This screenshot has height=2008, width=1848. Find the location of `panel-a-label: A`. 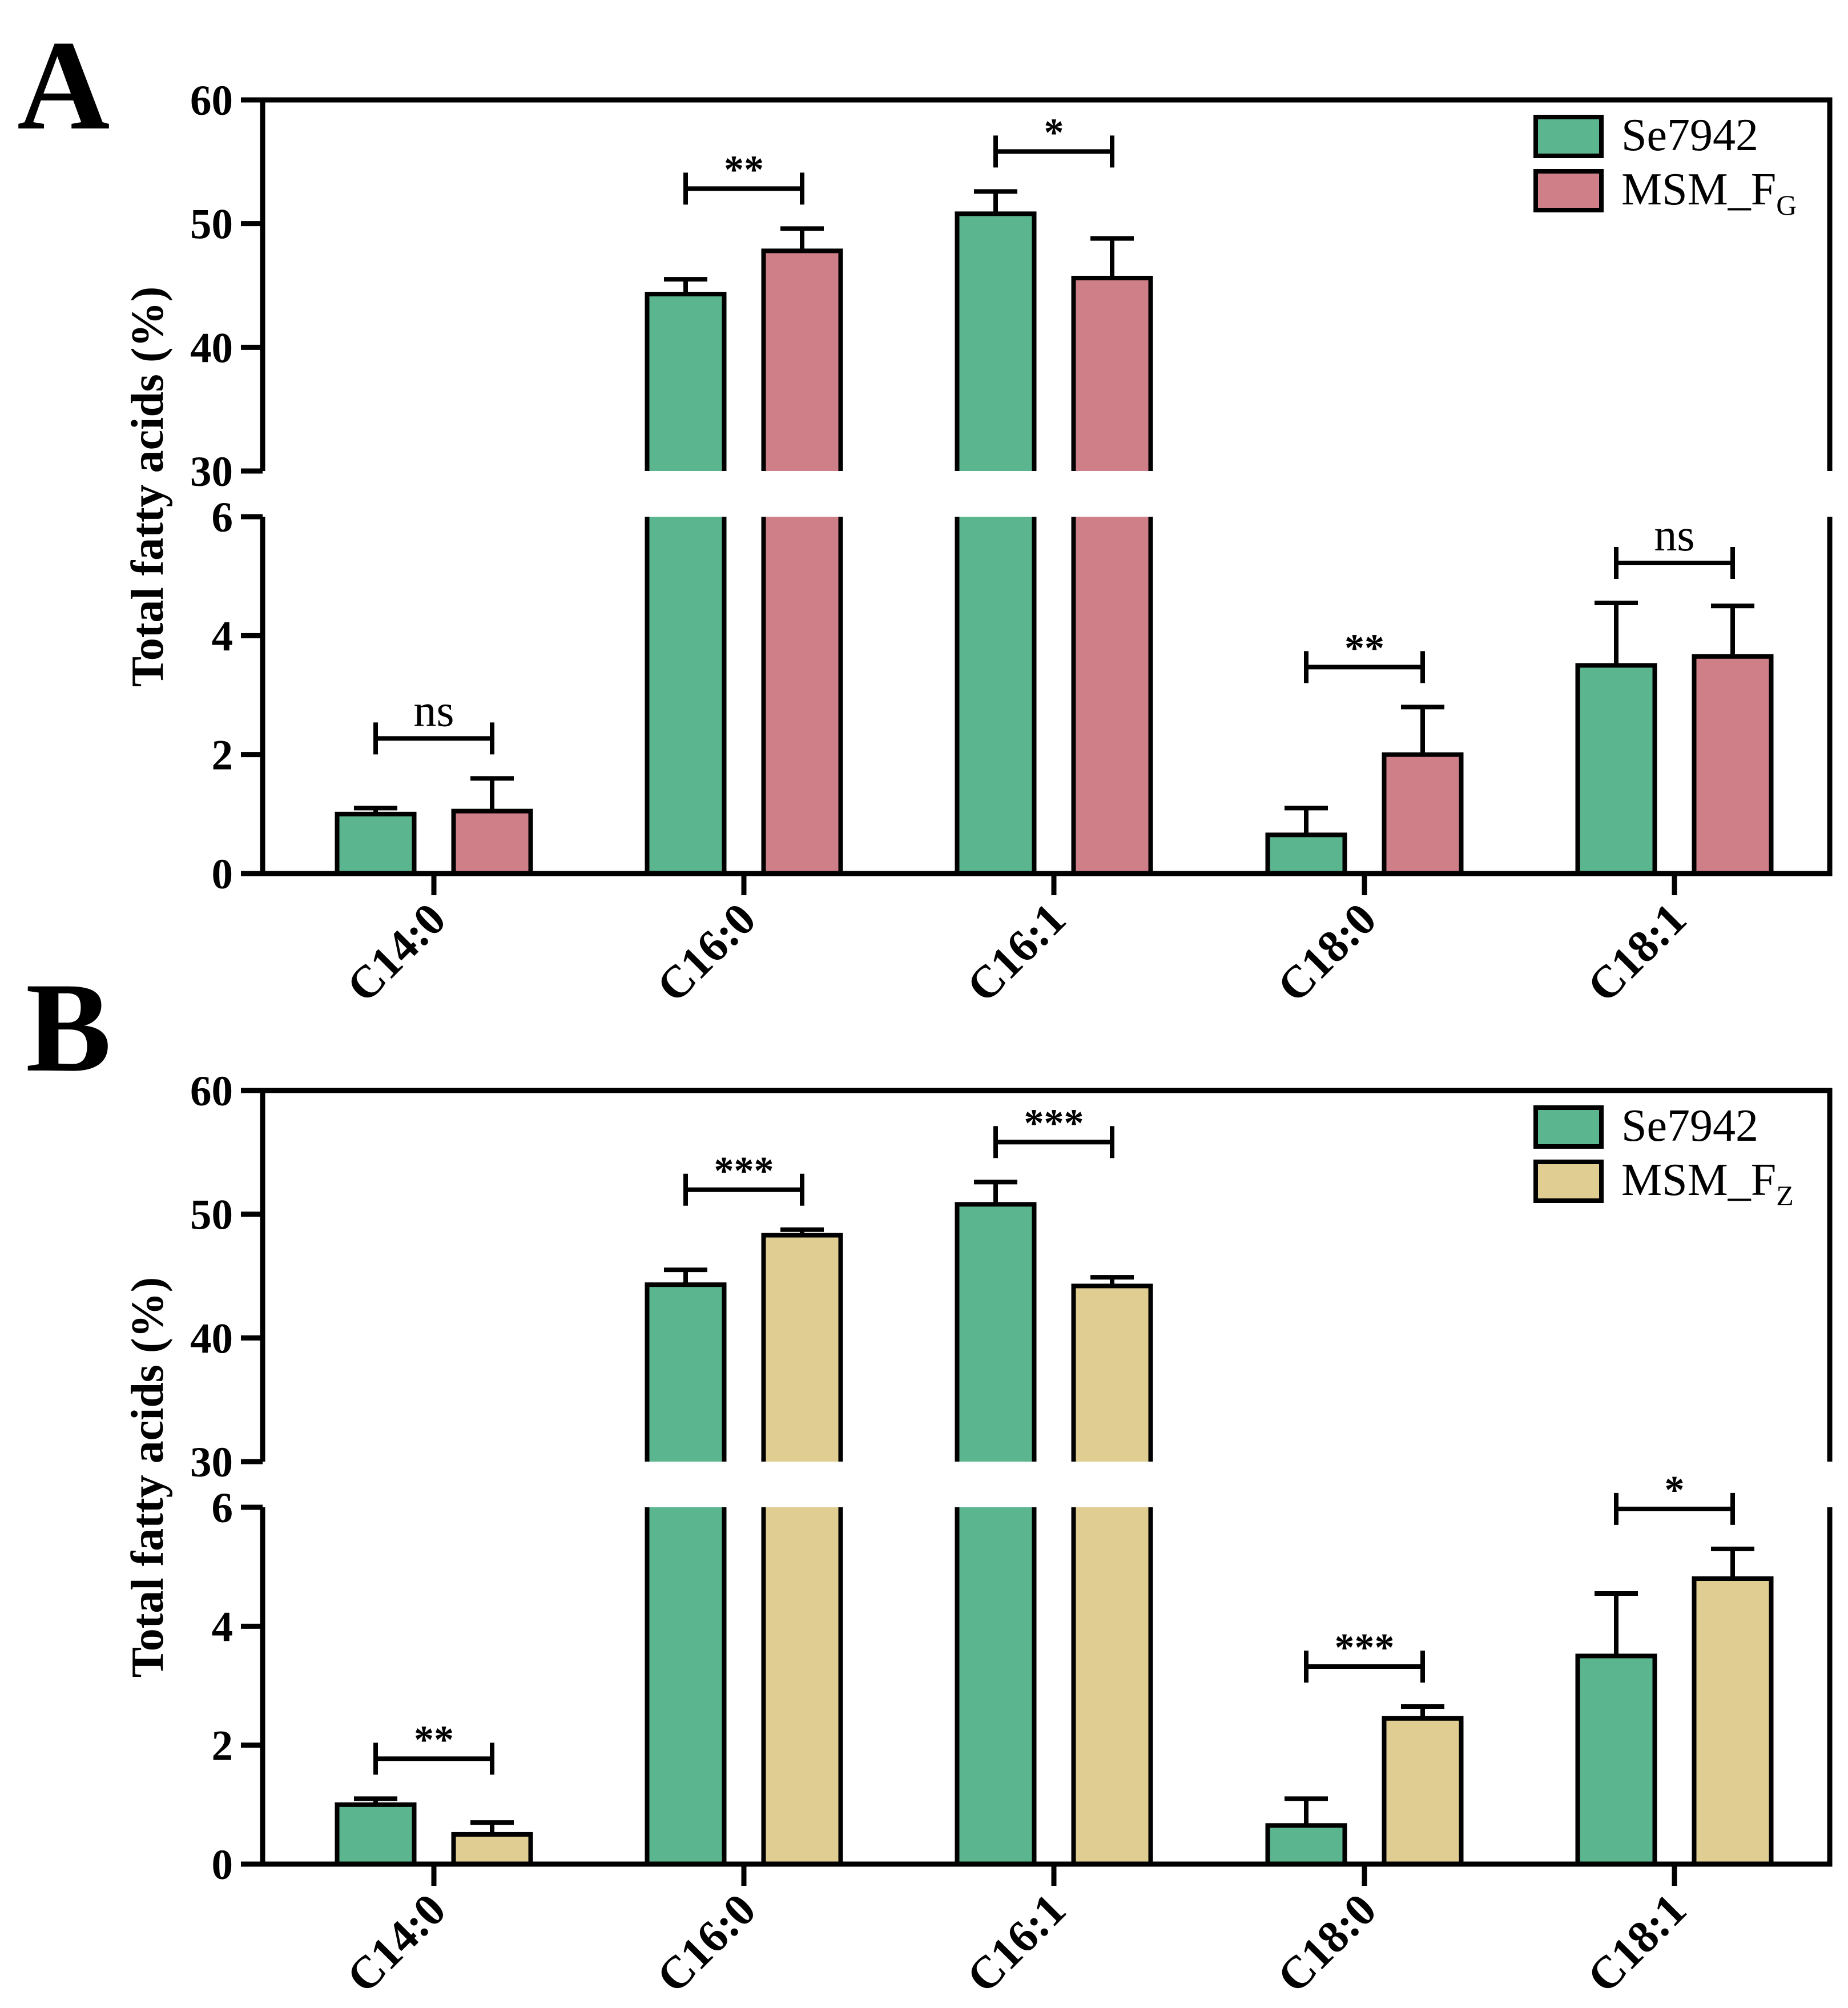

panel-a-label: A is located at coordinates (63, 85).